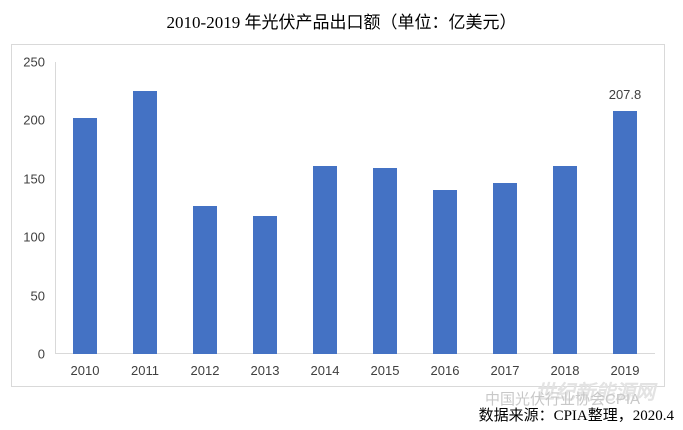  What do you see at coordinates (325, 259) in the screenshot?
I see `bar-2014` at bounding box center [325, 259].